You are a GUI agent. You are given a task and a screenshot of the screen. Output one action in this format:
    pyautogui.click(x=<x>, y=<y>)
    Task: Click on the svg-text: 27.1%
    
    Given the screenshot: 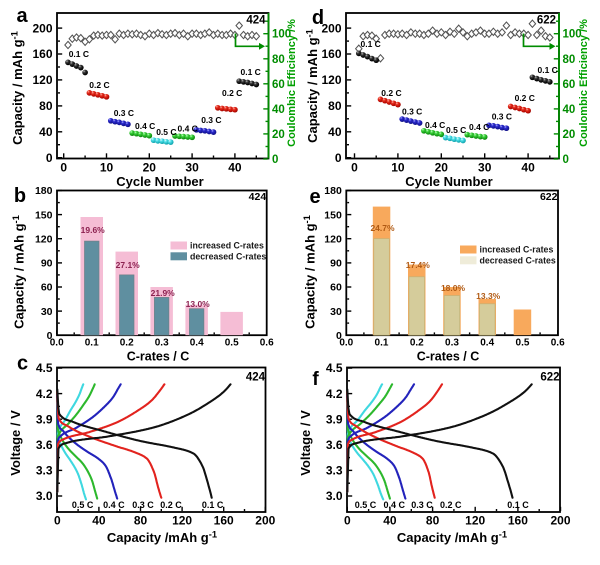 What is the action you would take?
    pyautogui.click(x=128, y=265)
    